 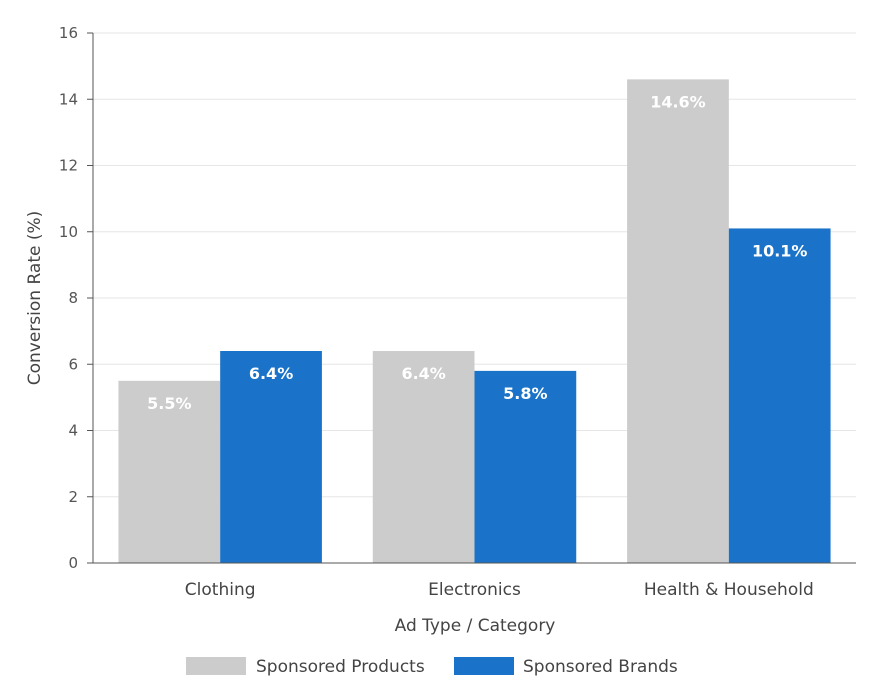 What do you see at coordinates (475, 626) in the screenshot?
I see `x-axis-title: Ad Type / Category` at bounding box center [475, 626].